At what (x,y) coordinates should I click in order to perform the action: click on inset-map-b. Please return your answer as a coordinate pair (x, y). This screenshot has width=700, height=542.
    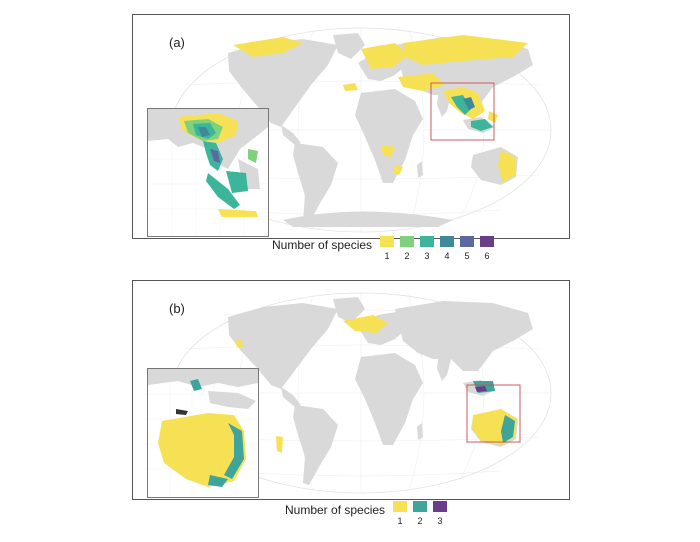
    Looking at the image, I should click on (203, 433).